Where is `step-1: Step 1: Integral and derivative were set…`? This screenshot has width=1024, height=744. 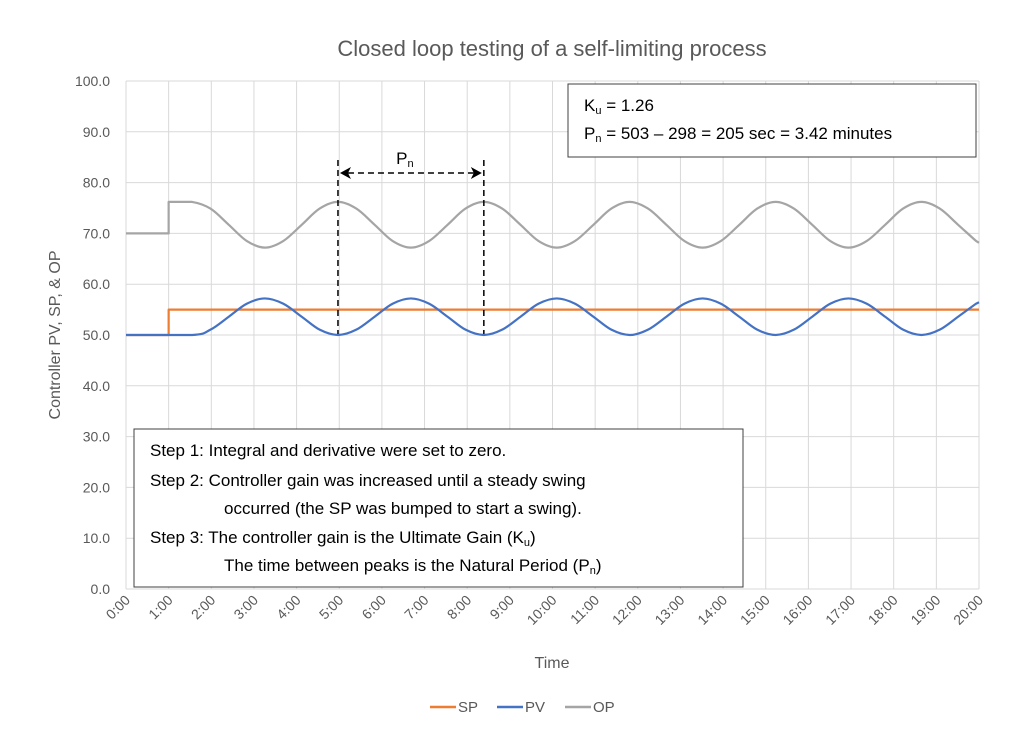
step-1: Step 1: Integral and derivative were set… is located at coordinates (328, 450).